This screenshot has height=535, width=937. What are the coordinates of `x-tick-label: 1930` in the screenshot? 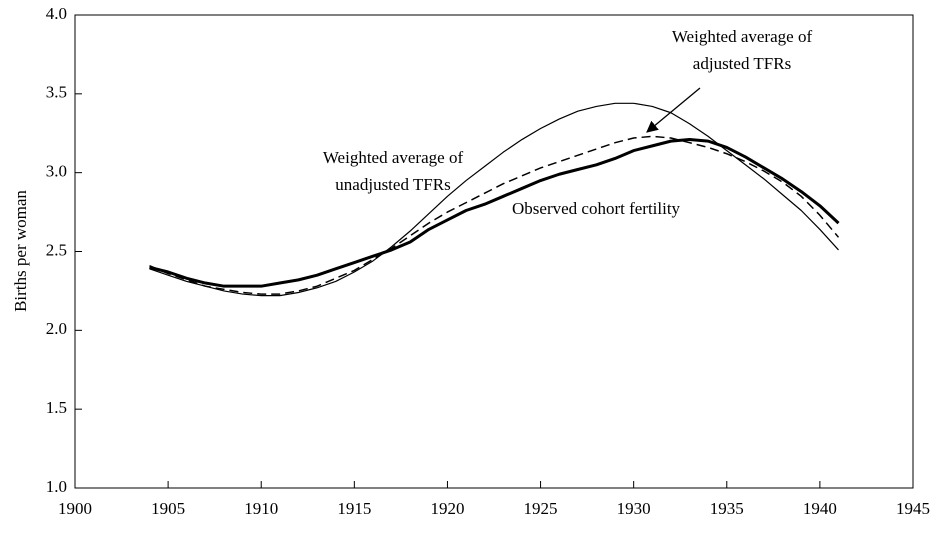 It's located at (634, 508).